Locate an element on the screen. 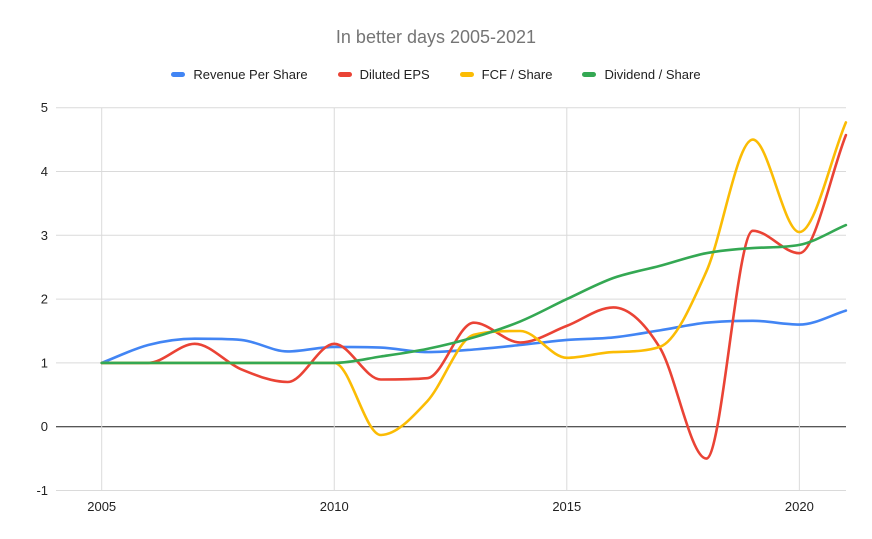 This screenshot has height=539, width=872. legend-label: Diluted EPS is located at coordinates (394, 74).